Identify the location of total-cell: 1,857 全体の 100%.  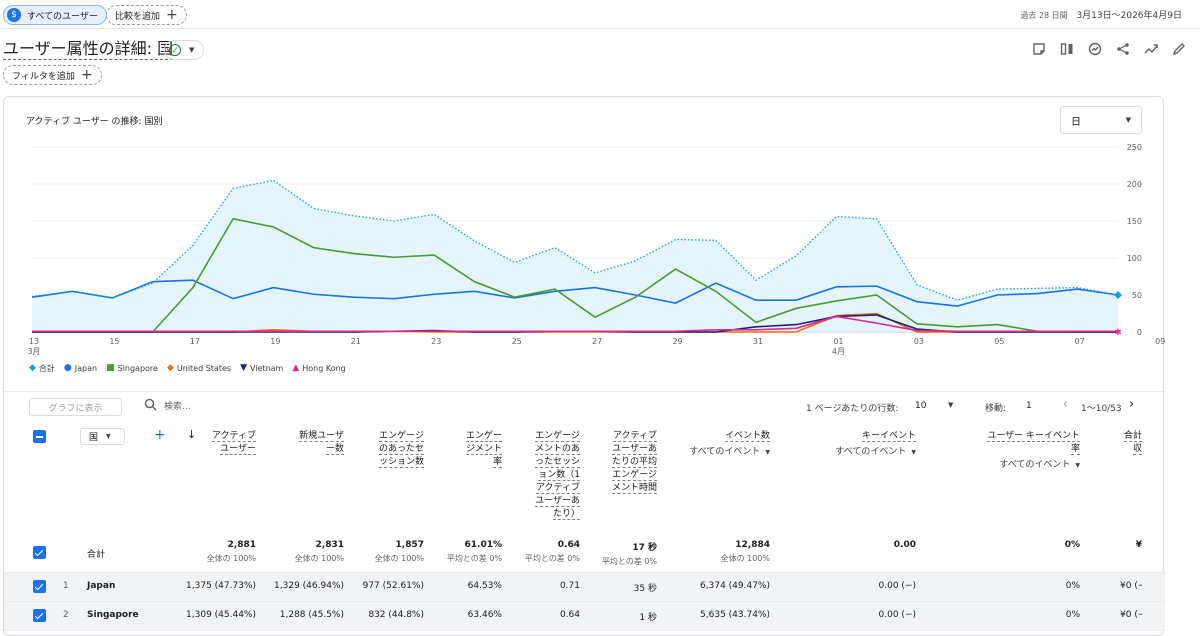
(364, 552).